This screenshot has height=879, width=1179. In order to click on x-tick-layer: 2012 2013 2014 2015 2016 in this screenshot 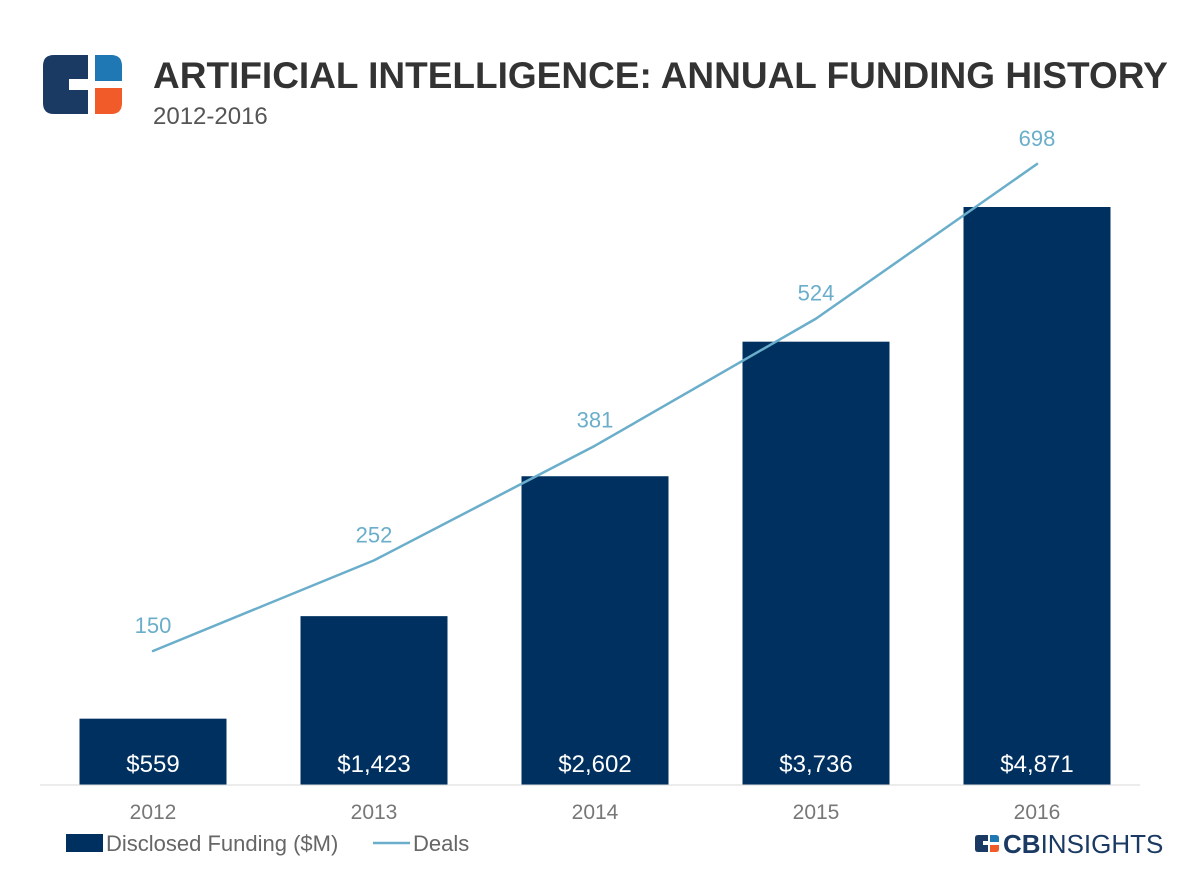, I will do `click(595, 812)`.